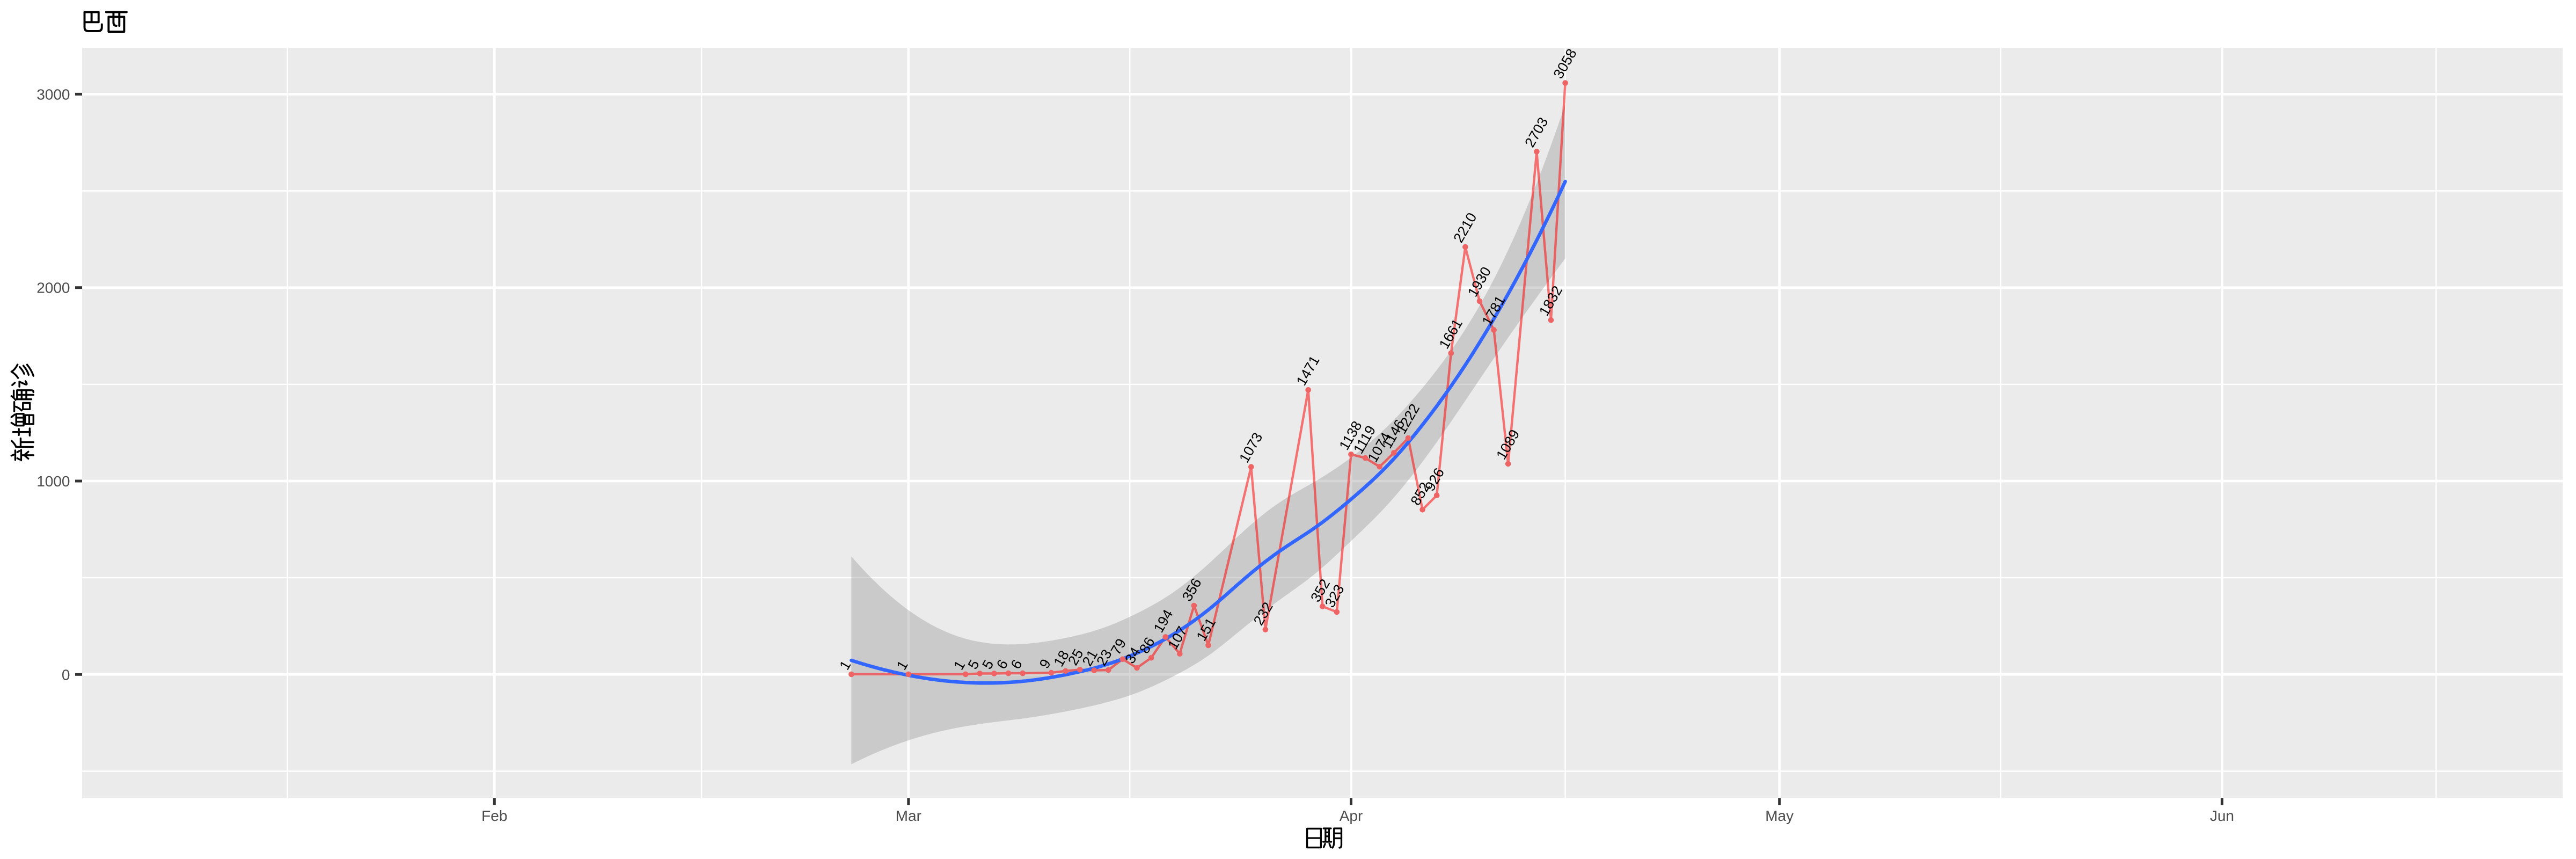 This screenshot has height=859, width=2576. What do you see at coordinates (53, 94) in the screenshot?
I see `svg-text: 3000` at bounding box center [53, 94].